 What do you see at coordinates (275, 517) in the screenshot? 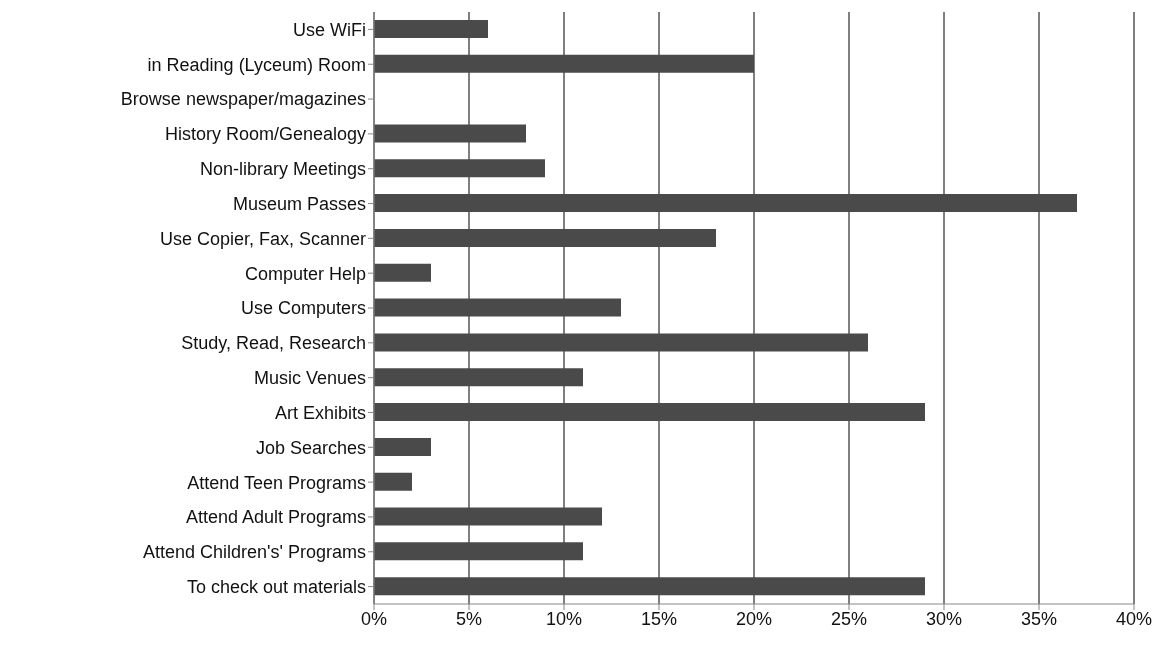
I see `y-tick-label: Attend Adult Programs` at bounding box center [275, 517].